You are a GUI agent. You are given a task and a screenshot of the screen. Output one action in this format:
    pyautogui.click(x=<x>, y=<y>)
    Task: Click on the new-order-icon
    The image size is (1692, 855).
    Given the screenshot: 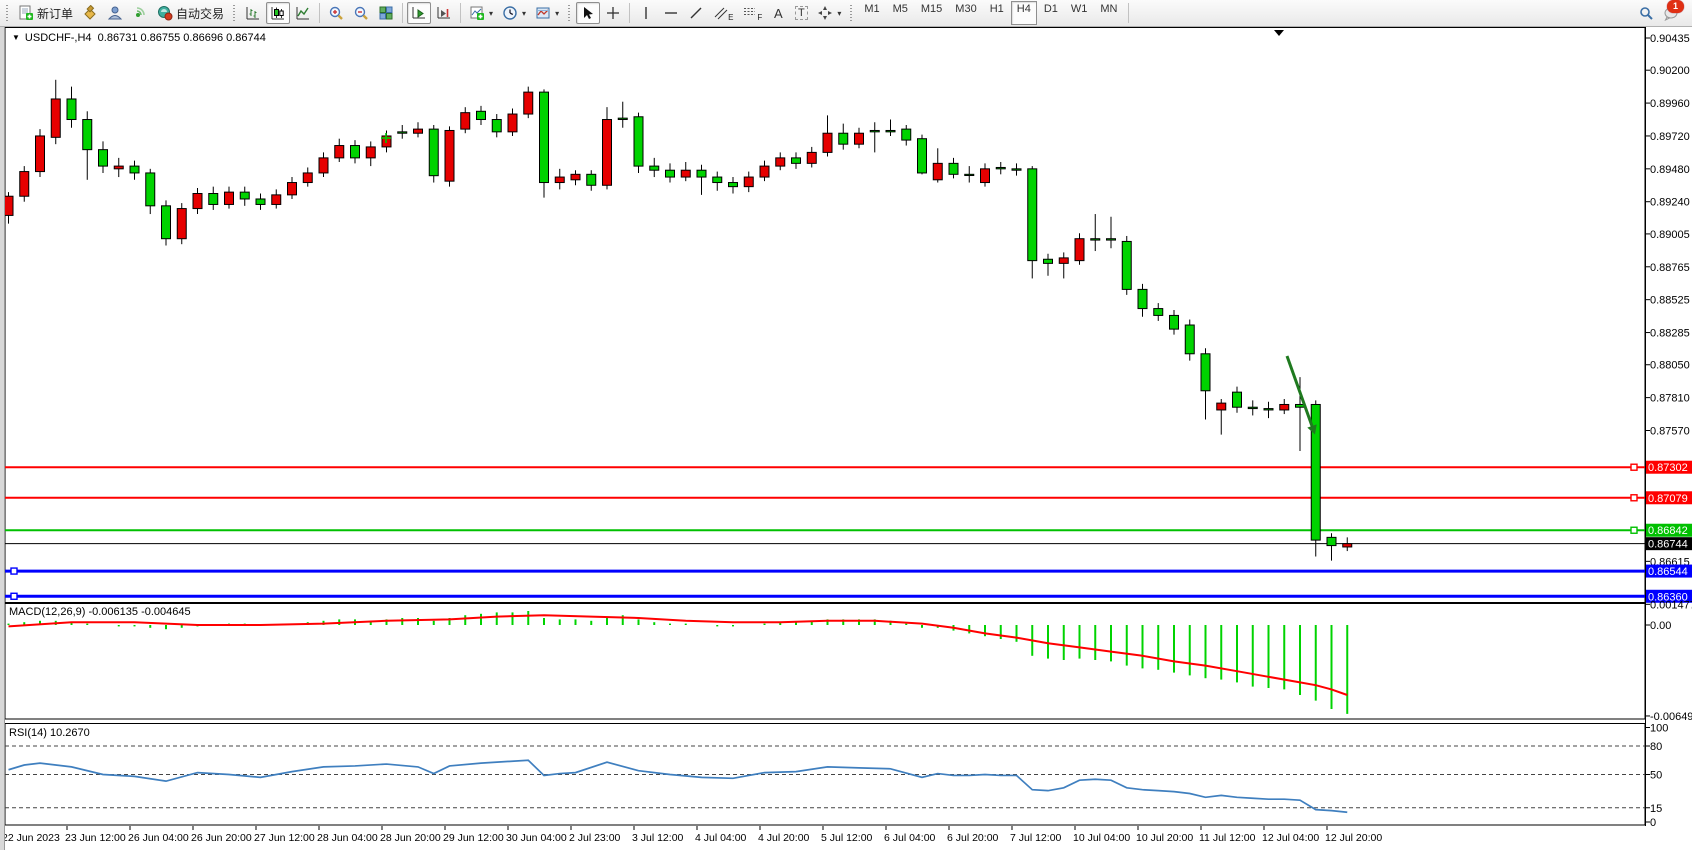 What is the action you would take?
    pyautogui.click(x=26, y=13)
    